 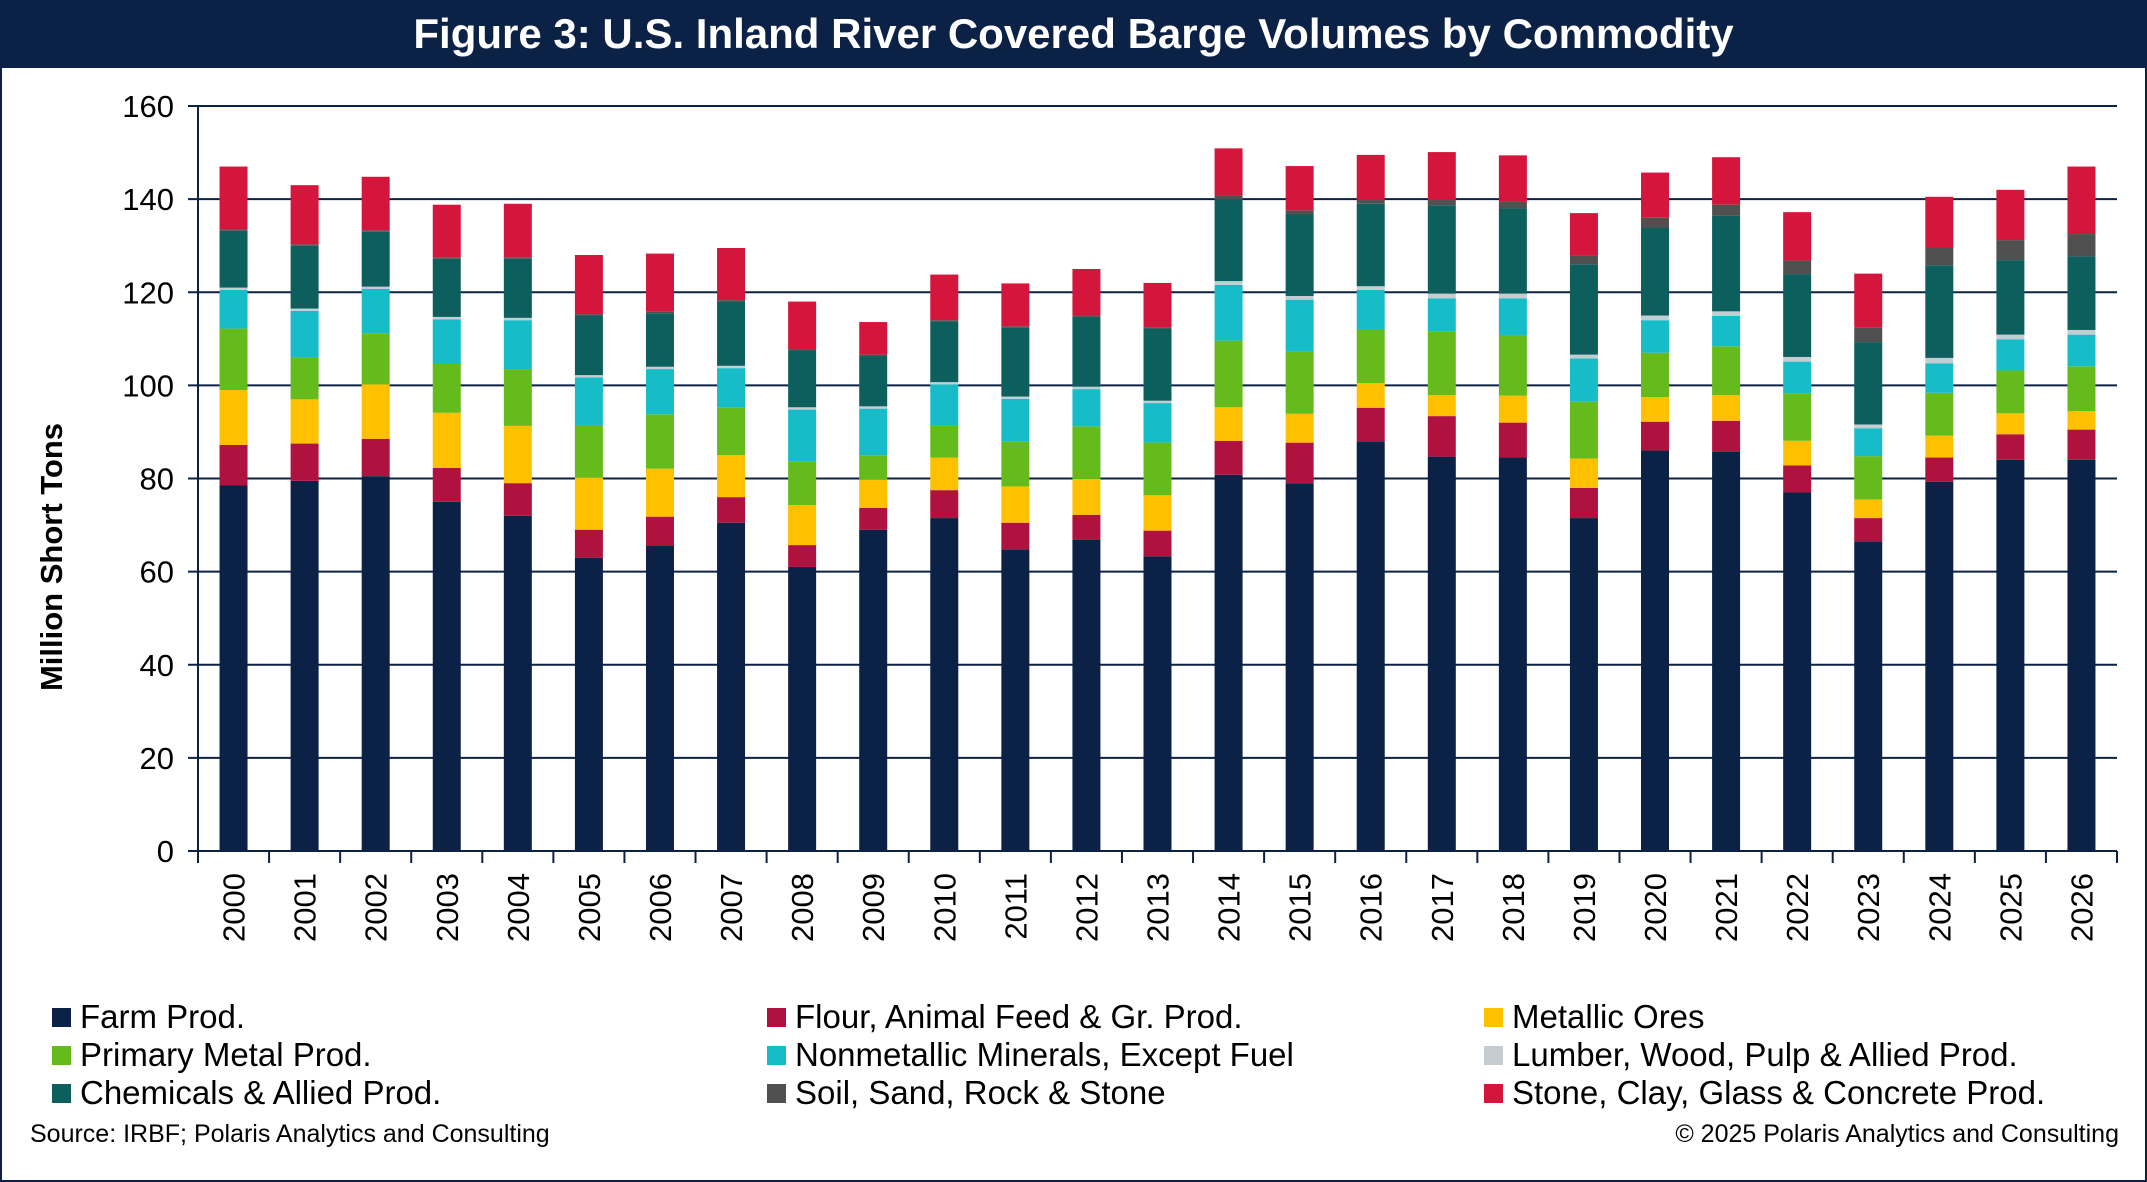 I want to click on x-tick-label: 2024, so click(x=1939, y=907).